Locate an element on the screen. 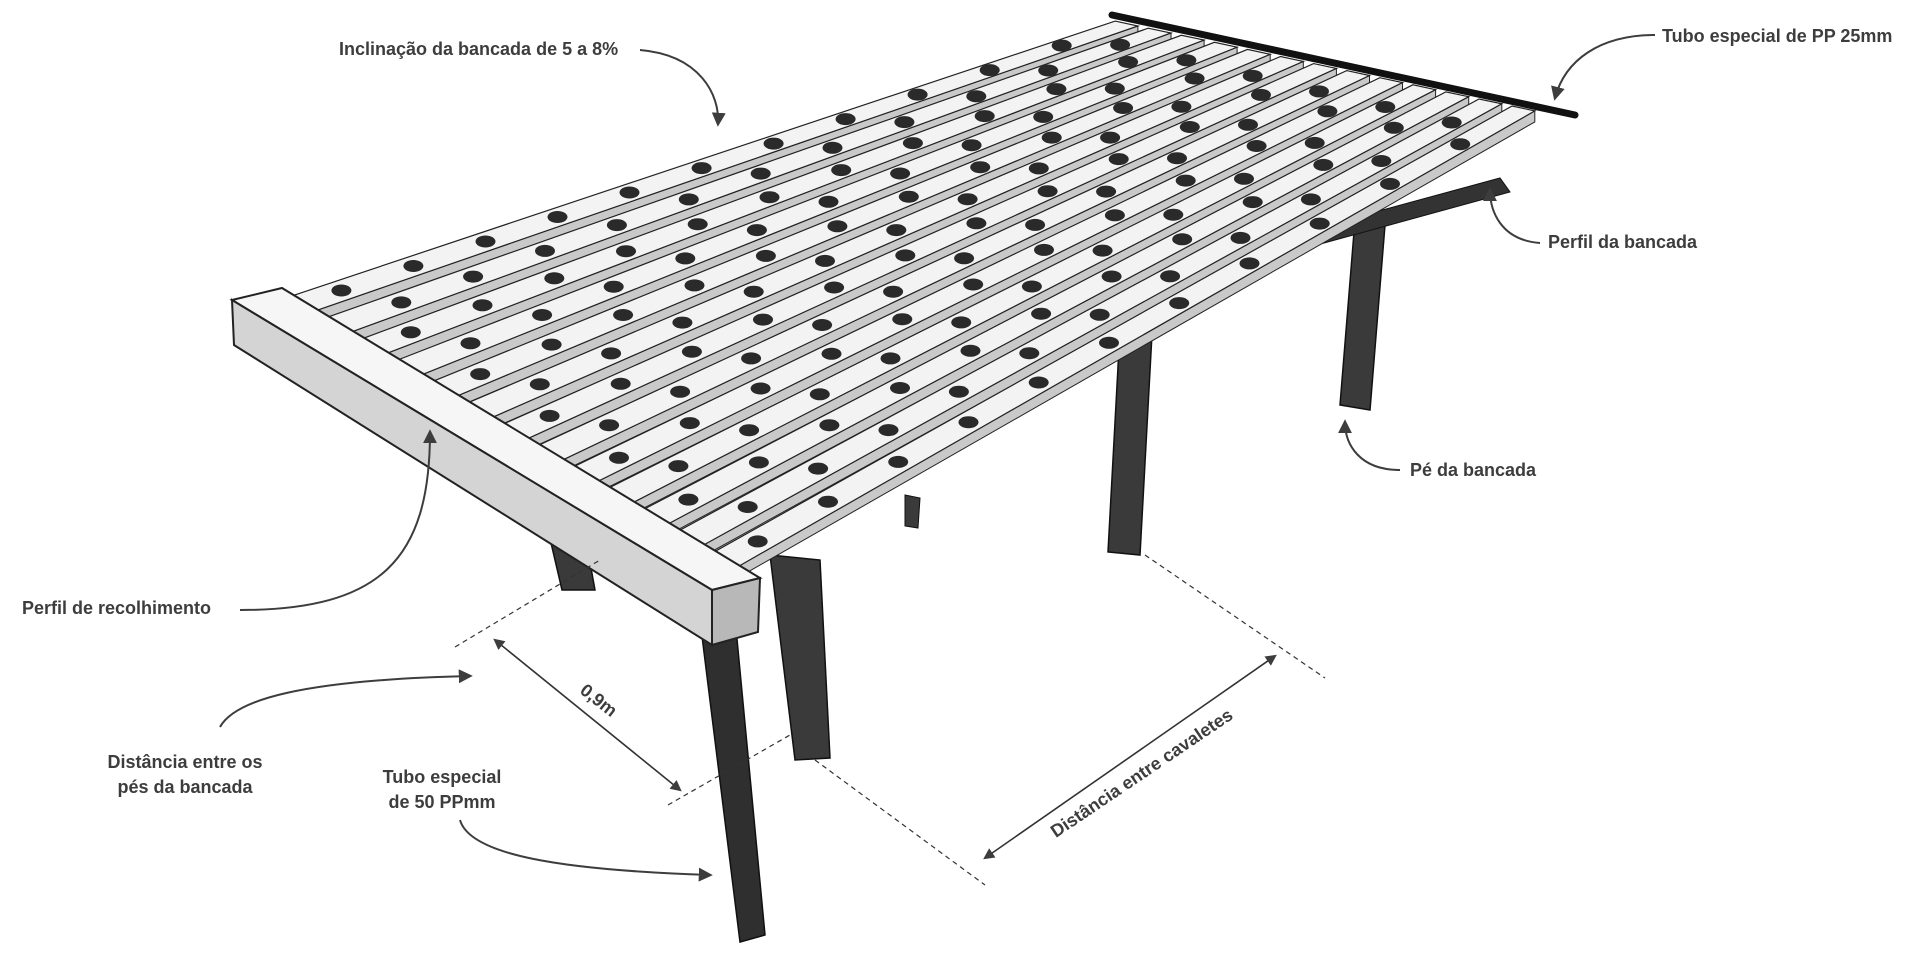 The width and height of the screenshot is (1920, 975). channel is located at coordinates (750, 185).